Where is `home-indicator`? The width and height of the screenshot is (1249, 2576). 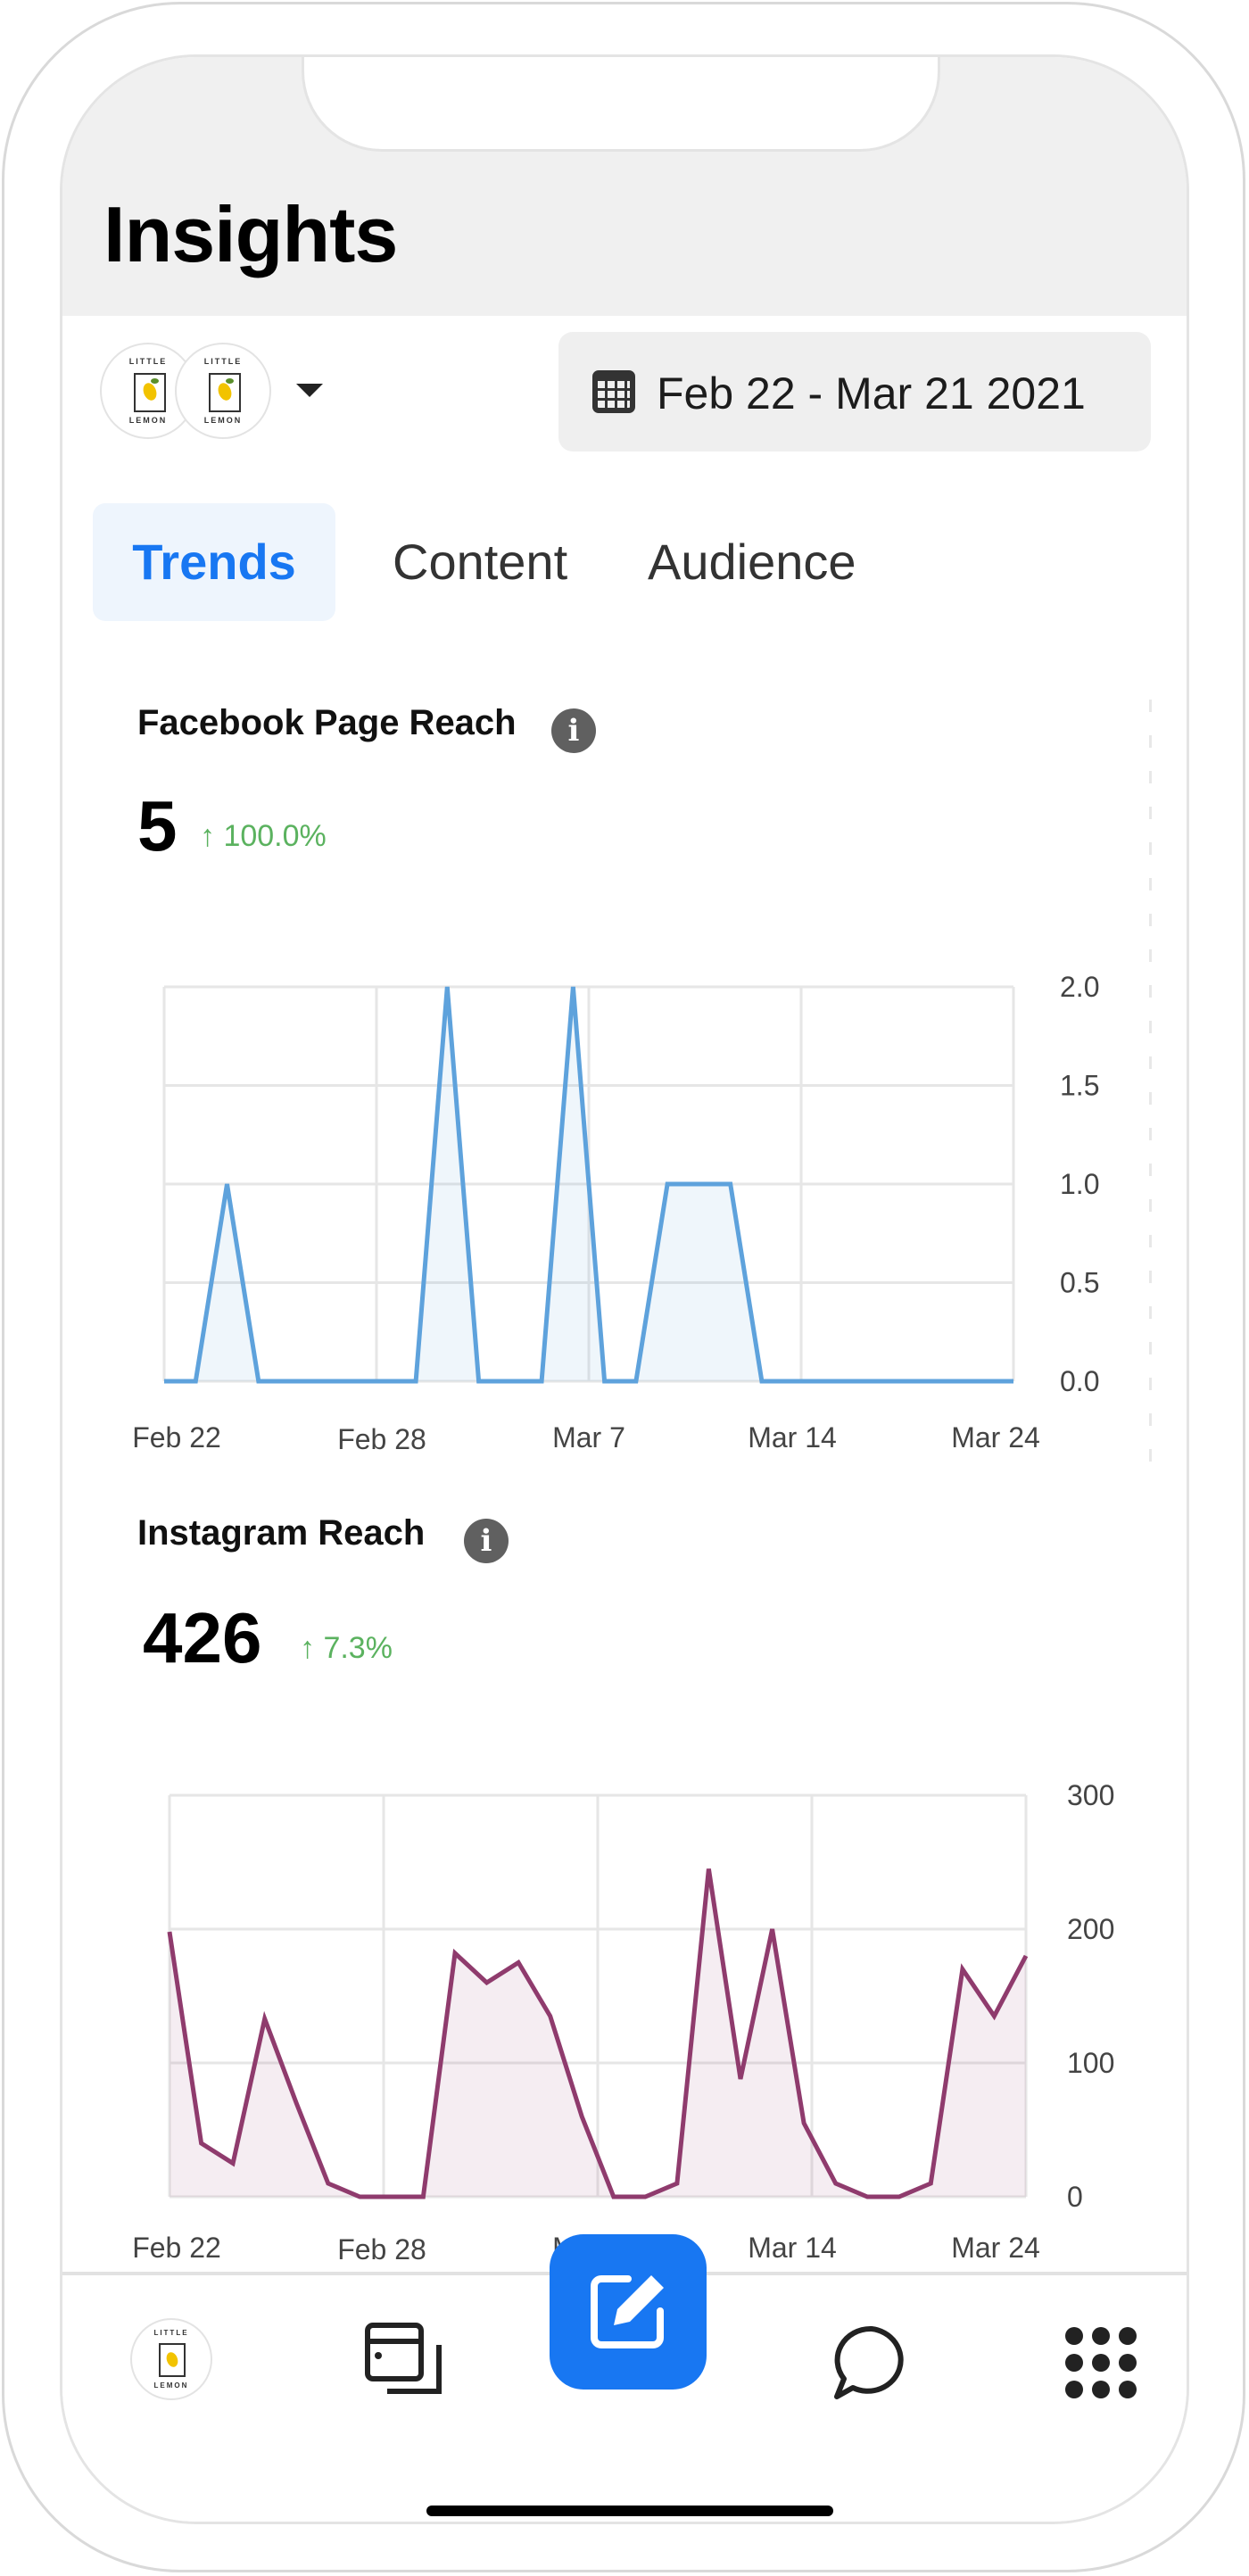 home-indicator is located at coordinates (629, 2511).